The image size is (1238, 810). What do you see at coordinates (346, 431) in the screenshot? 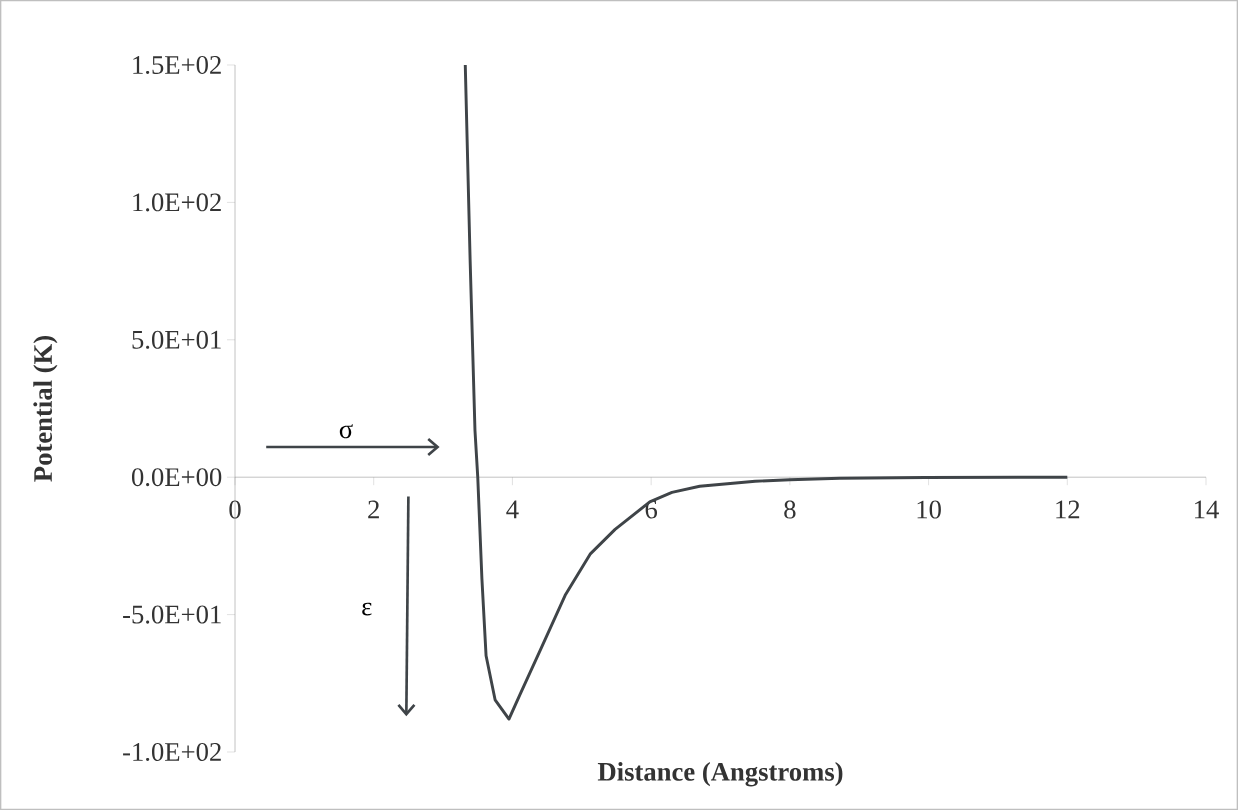
I see `annotation: σ` at bounding box center [346, 431].